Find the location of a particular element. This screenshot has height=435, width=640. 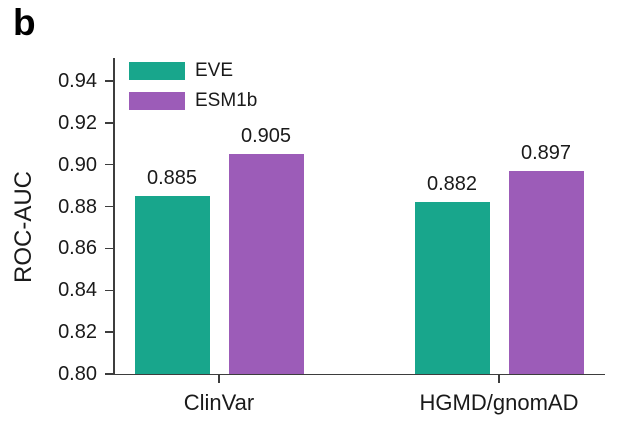

legend-swatch-esm1b is located at coordinates (157, 101).